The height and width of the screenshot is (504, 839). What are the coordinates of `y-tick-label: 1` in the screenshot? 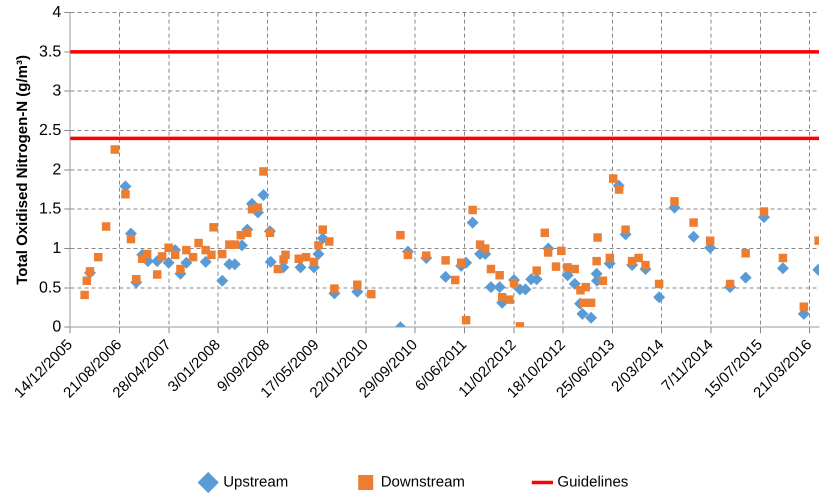 It's located at (57, 248).